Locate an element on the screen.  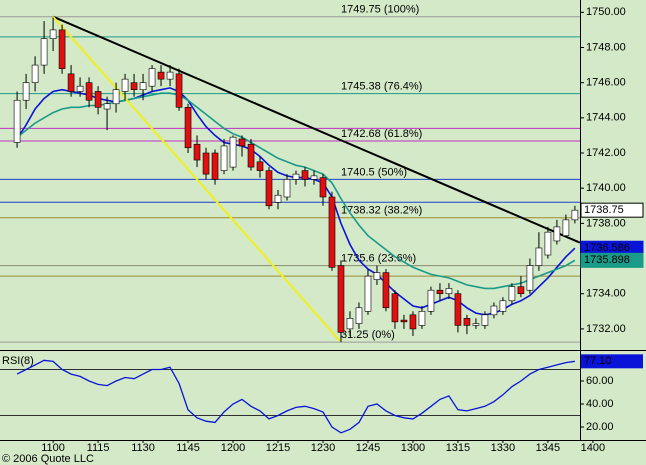
y-tick-label: 40.00 is located at coordinates (600, 404).